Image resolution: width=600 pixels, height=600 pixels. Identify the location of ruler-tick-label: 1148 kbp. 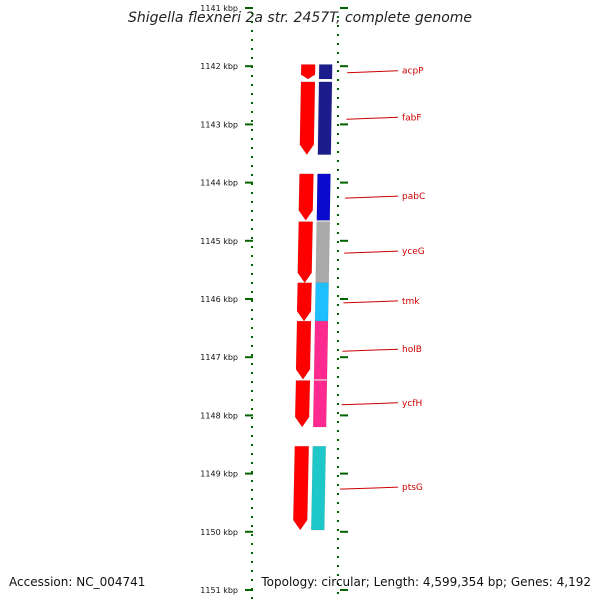
(219, 415).